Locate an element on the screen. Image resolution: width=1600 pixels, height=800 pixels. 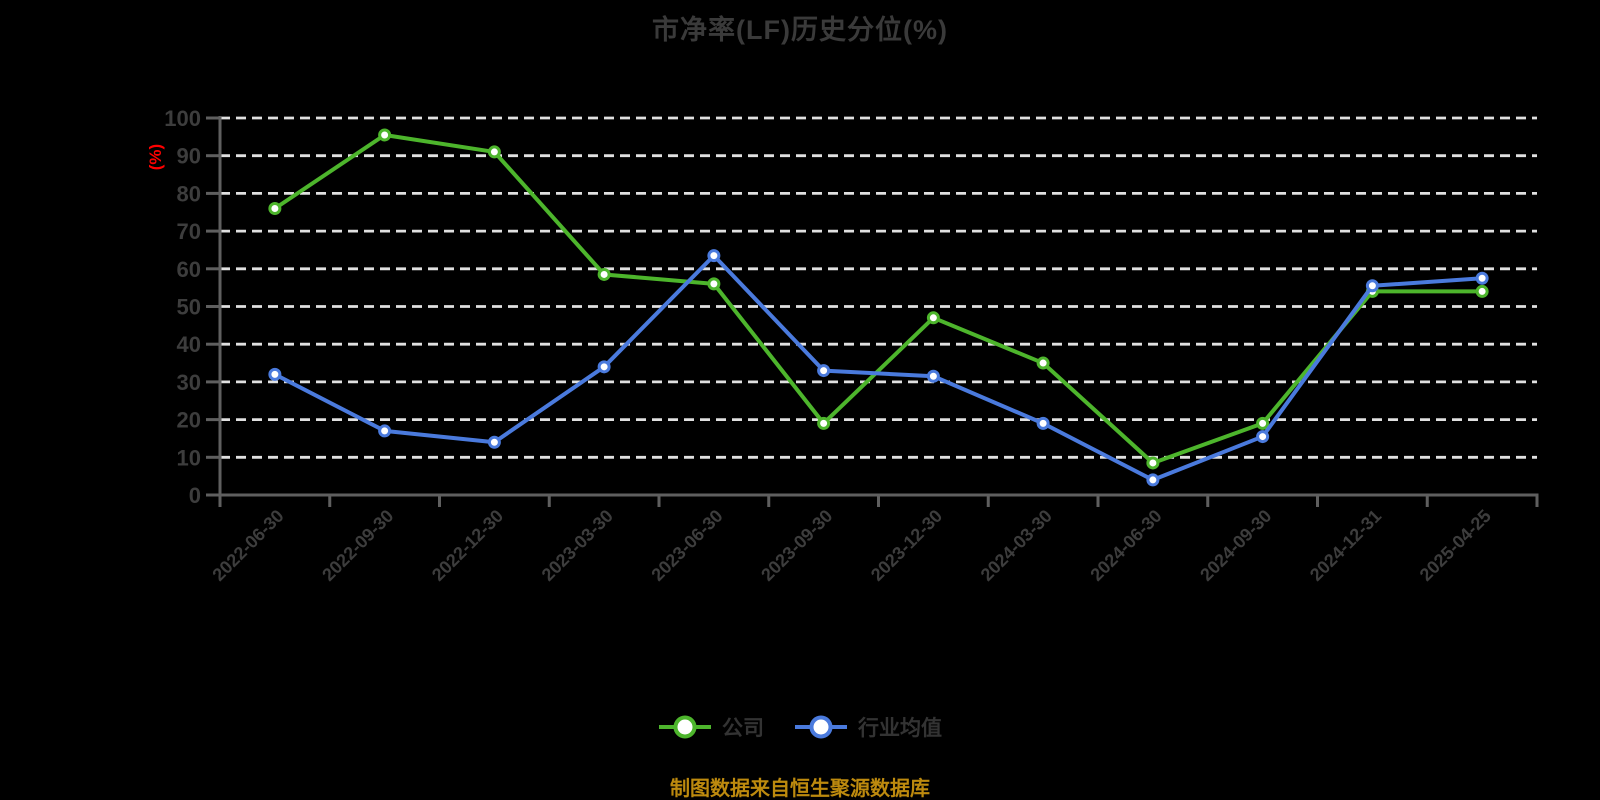
legend-label-company: 公司 is located at coordinates (743, 728).